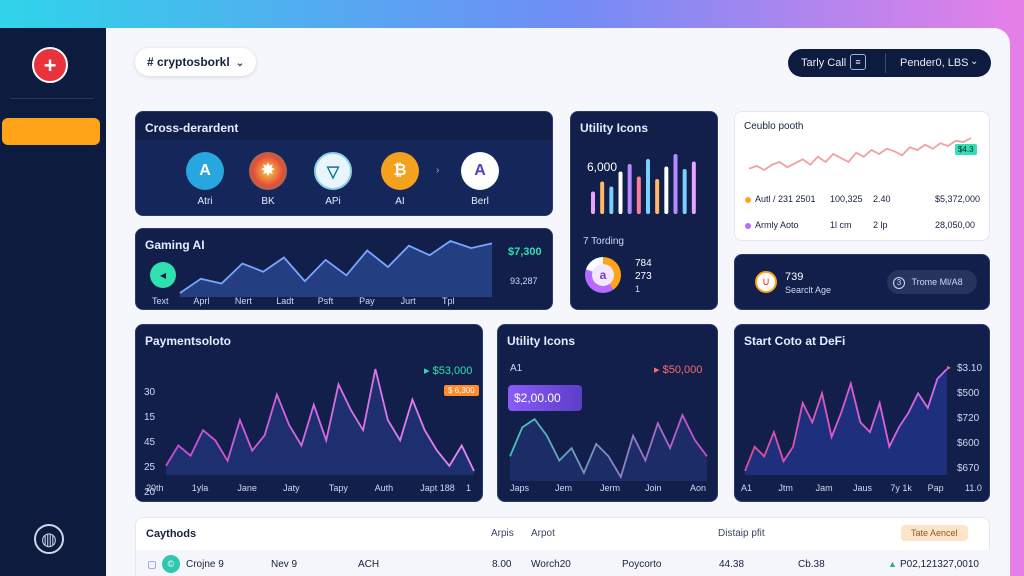 This screenshot has width=1024, height=576. I want to click on x-tick-label: Pay, so click(367, 301).